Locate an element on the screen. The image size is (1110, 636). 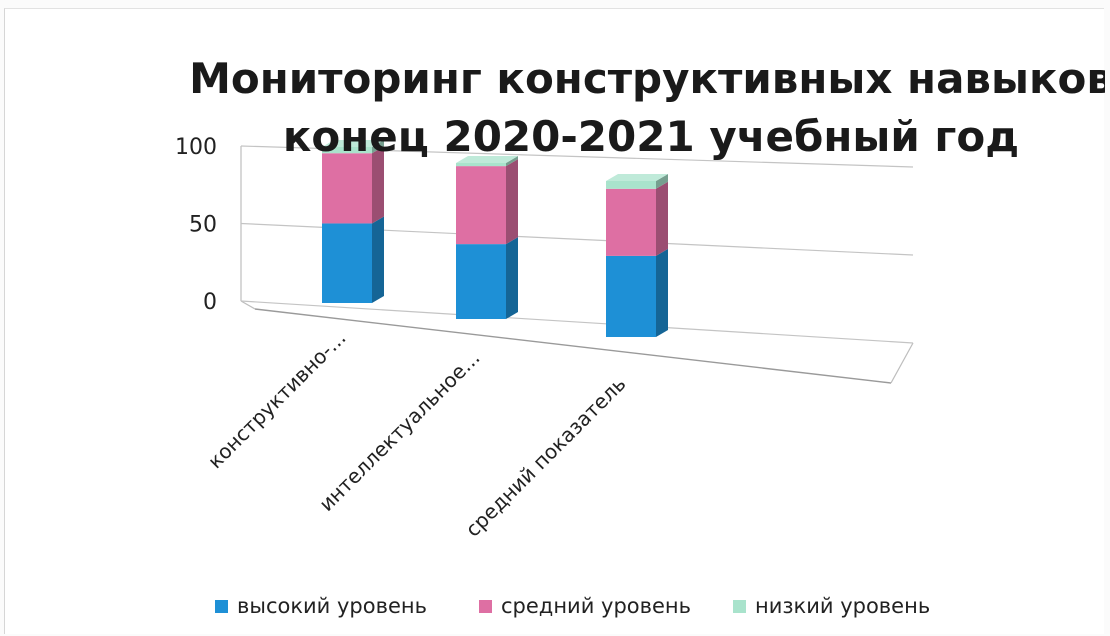
legend-label: низкий уровень is located at coordinates (842, 606).